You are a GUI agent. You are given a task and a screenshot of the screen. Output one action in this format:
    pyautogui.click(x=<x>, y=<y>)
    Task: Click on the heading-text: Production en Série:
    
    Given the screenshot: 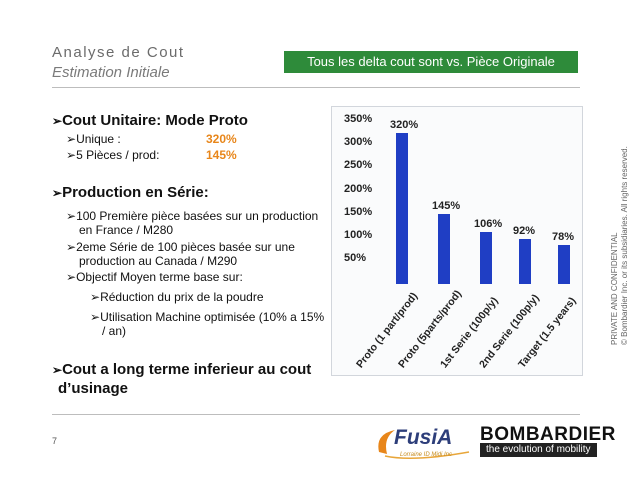 What is the action you would take?
    pyautogui.click(x=135, y=192)
    